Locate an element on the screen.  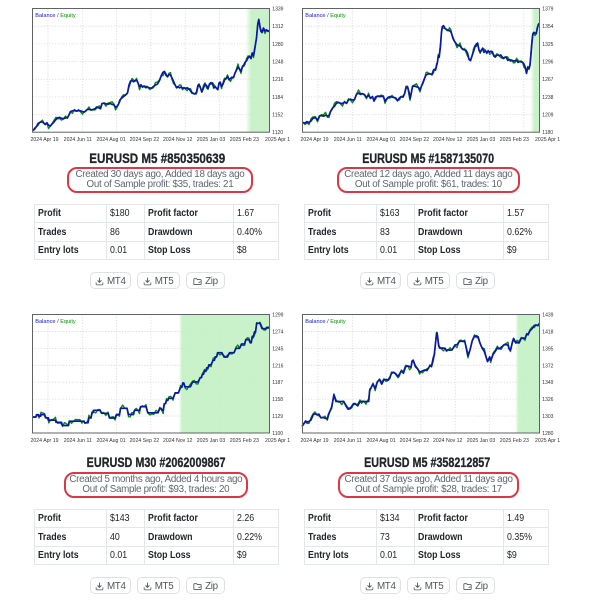
svg-text: 1209 is located at coordinates (547, 116).